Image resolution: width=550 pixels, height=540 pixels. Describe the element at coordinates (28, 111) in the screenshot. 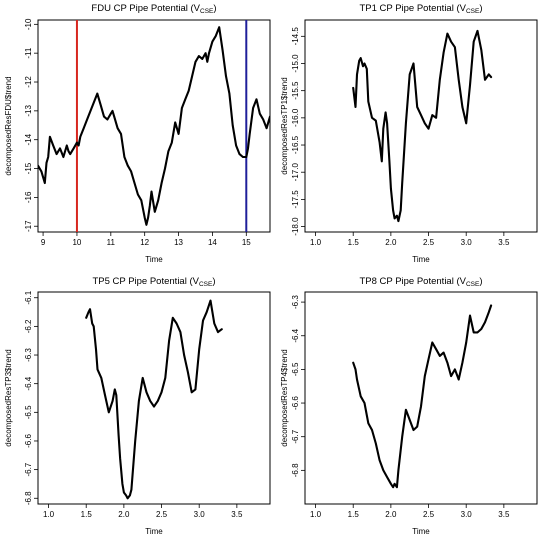

I see `y-tick-label: -13` at that location.